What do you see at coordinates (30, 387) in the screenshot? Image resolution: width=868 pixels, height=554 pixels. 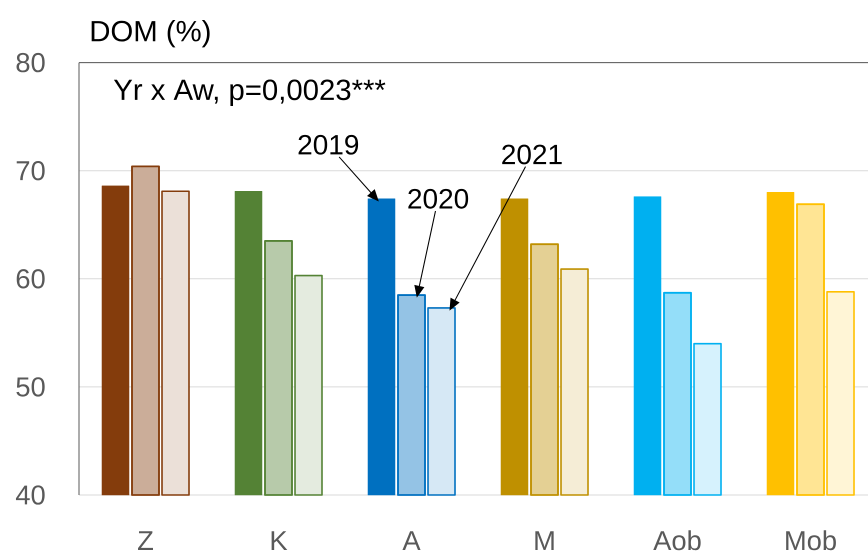 I see `y-tick-label: 50` at bounding box center [30, 387].